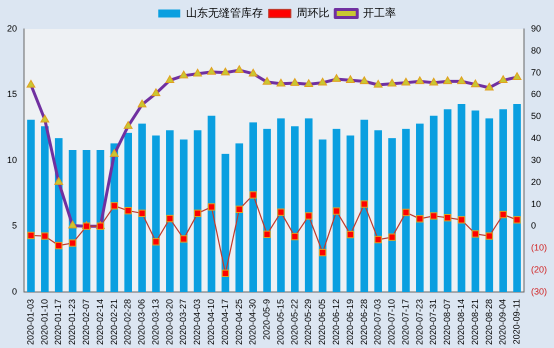 The height and width of the screenshot is (348, 554). I want to click on y-tick-label: 15, so click(12, 94).